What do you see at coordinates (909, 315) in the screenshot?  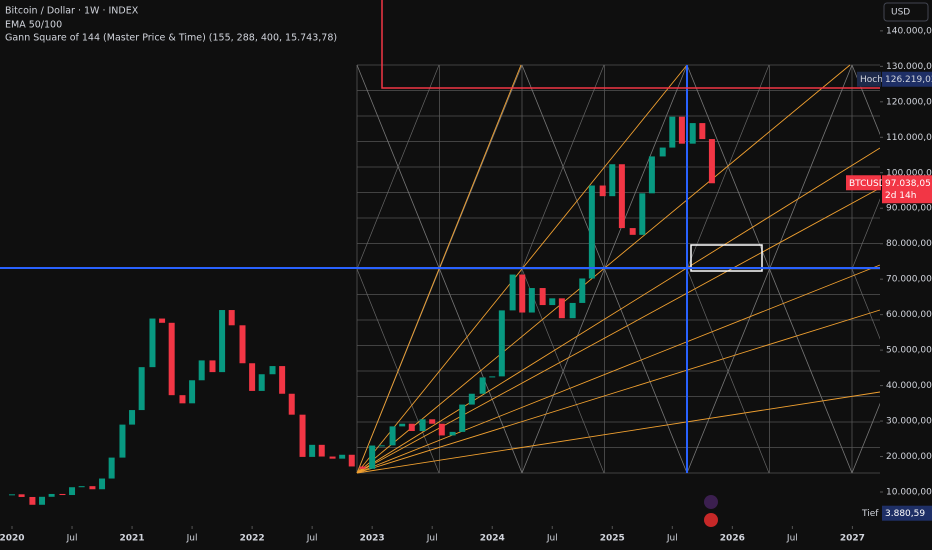 I see `y-tick-label: 60.000,00` at bounding box center [909, 315].